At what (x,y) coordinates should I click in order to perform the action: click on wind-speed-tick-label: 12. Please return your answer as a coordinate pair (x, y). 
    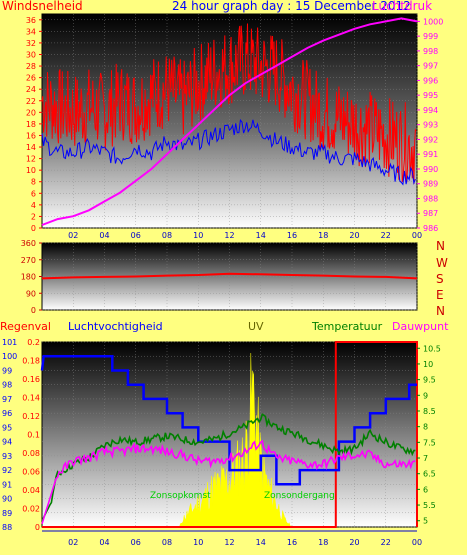
    Looking at the image, I should click on (31, 159).